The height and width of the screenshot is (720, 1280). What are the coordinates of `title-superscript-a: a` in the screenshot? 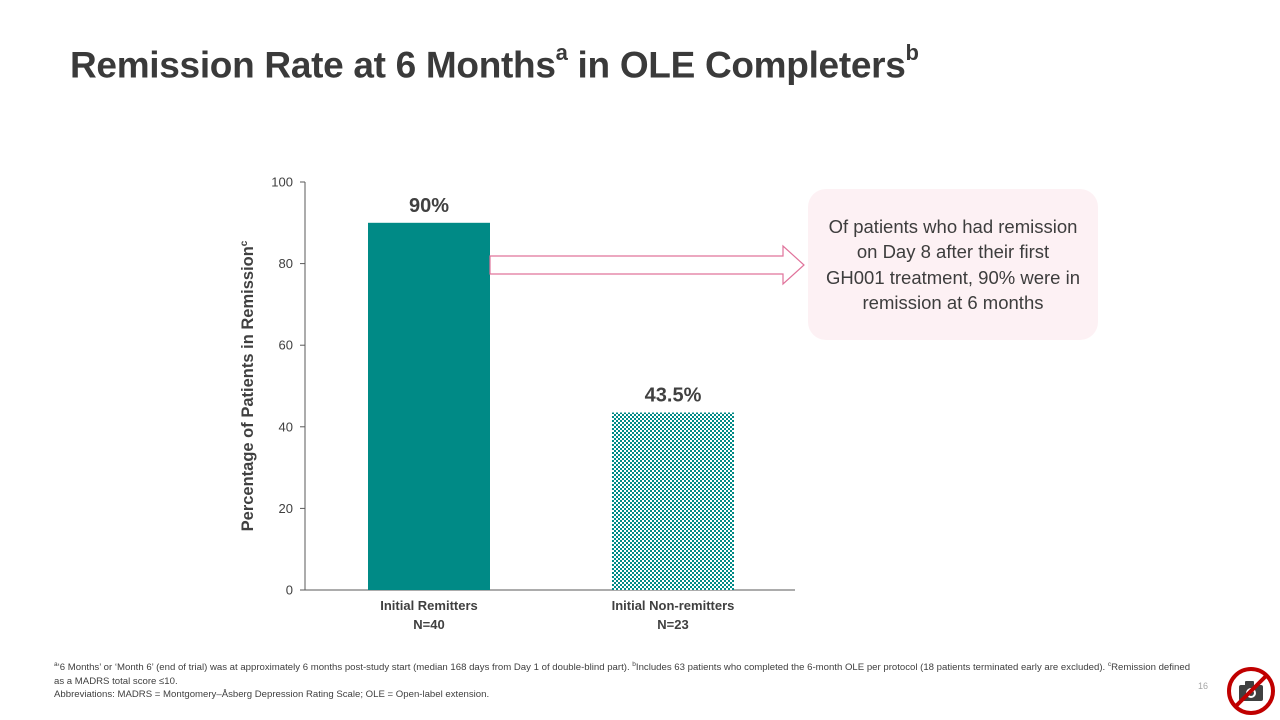 It's located at (561, 52).